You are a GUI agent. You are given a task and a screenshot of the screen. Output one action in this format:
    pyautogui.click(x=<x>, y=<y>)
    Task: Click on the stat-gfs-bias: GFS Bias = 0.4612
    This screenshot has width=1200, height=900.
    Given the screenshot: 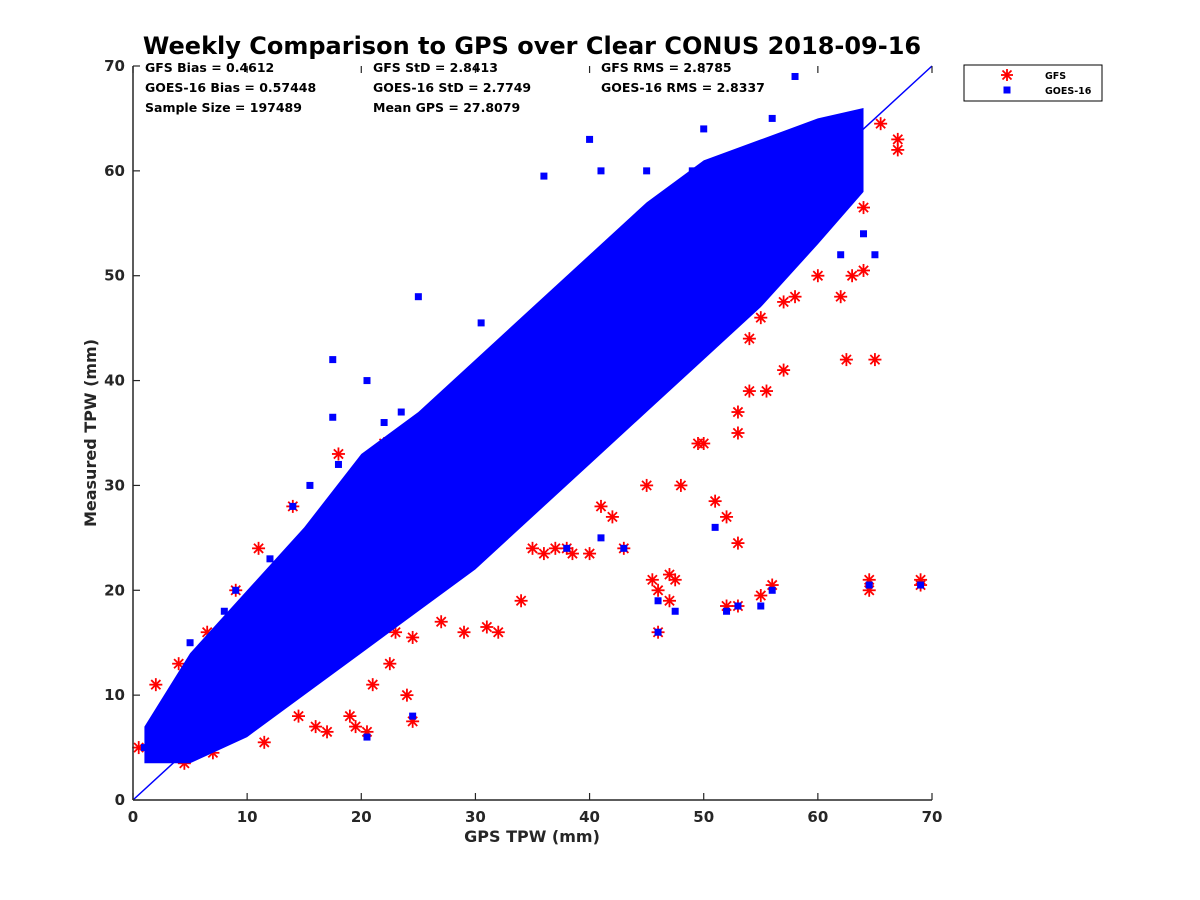 What is the action you would take?
    pyautogui.click(x=209, y=67)
    